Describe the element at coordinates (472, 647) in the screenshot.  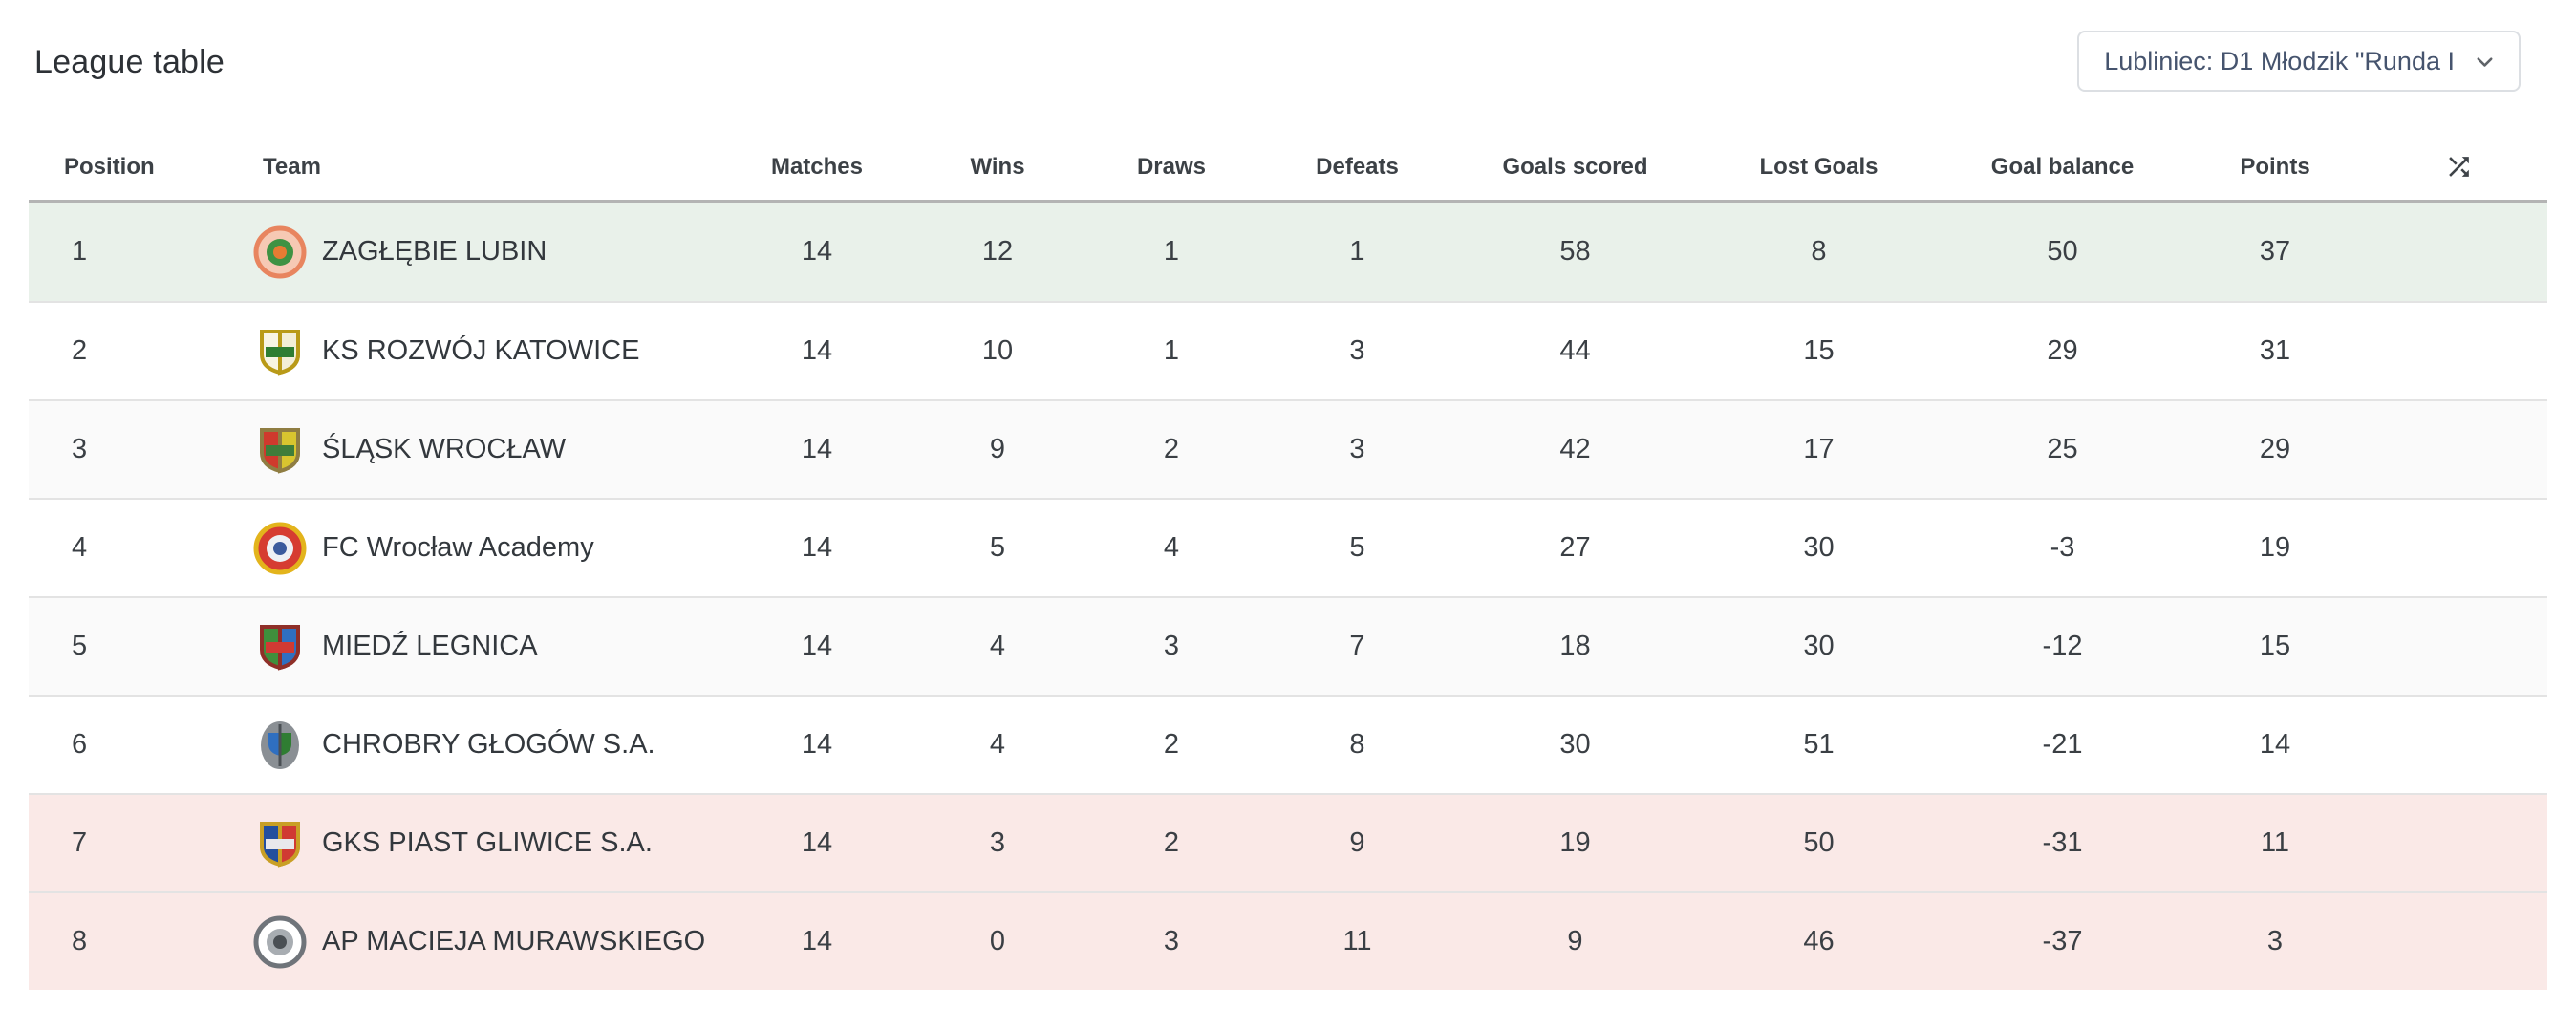
I see `team-cell: MIEDŹ LEGNICA` at that location.